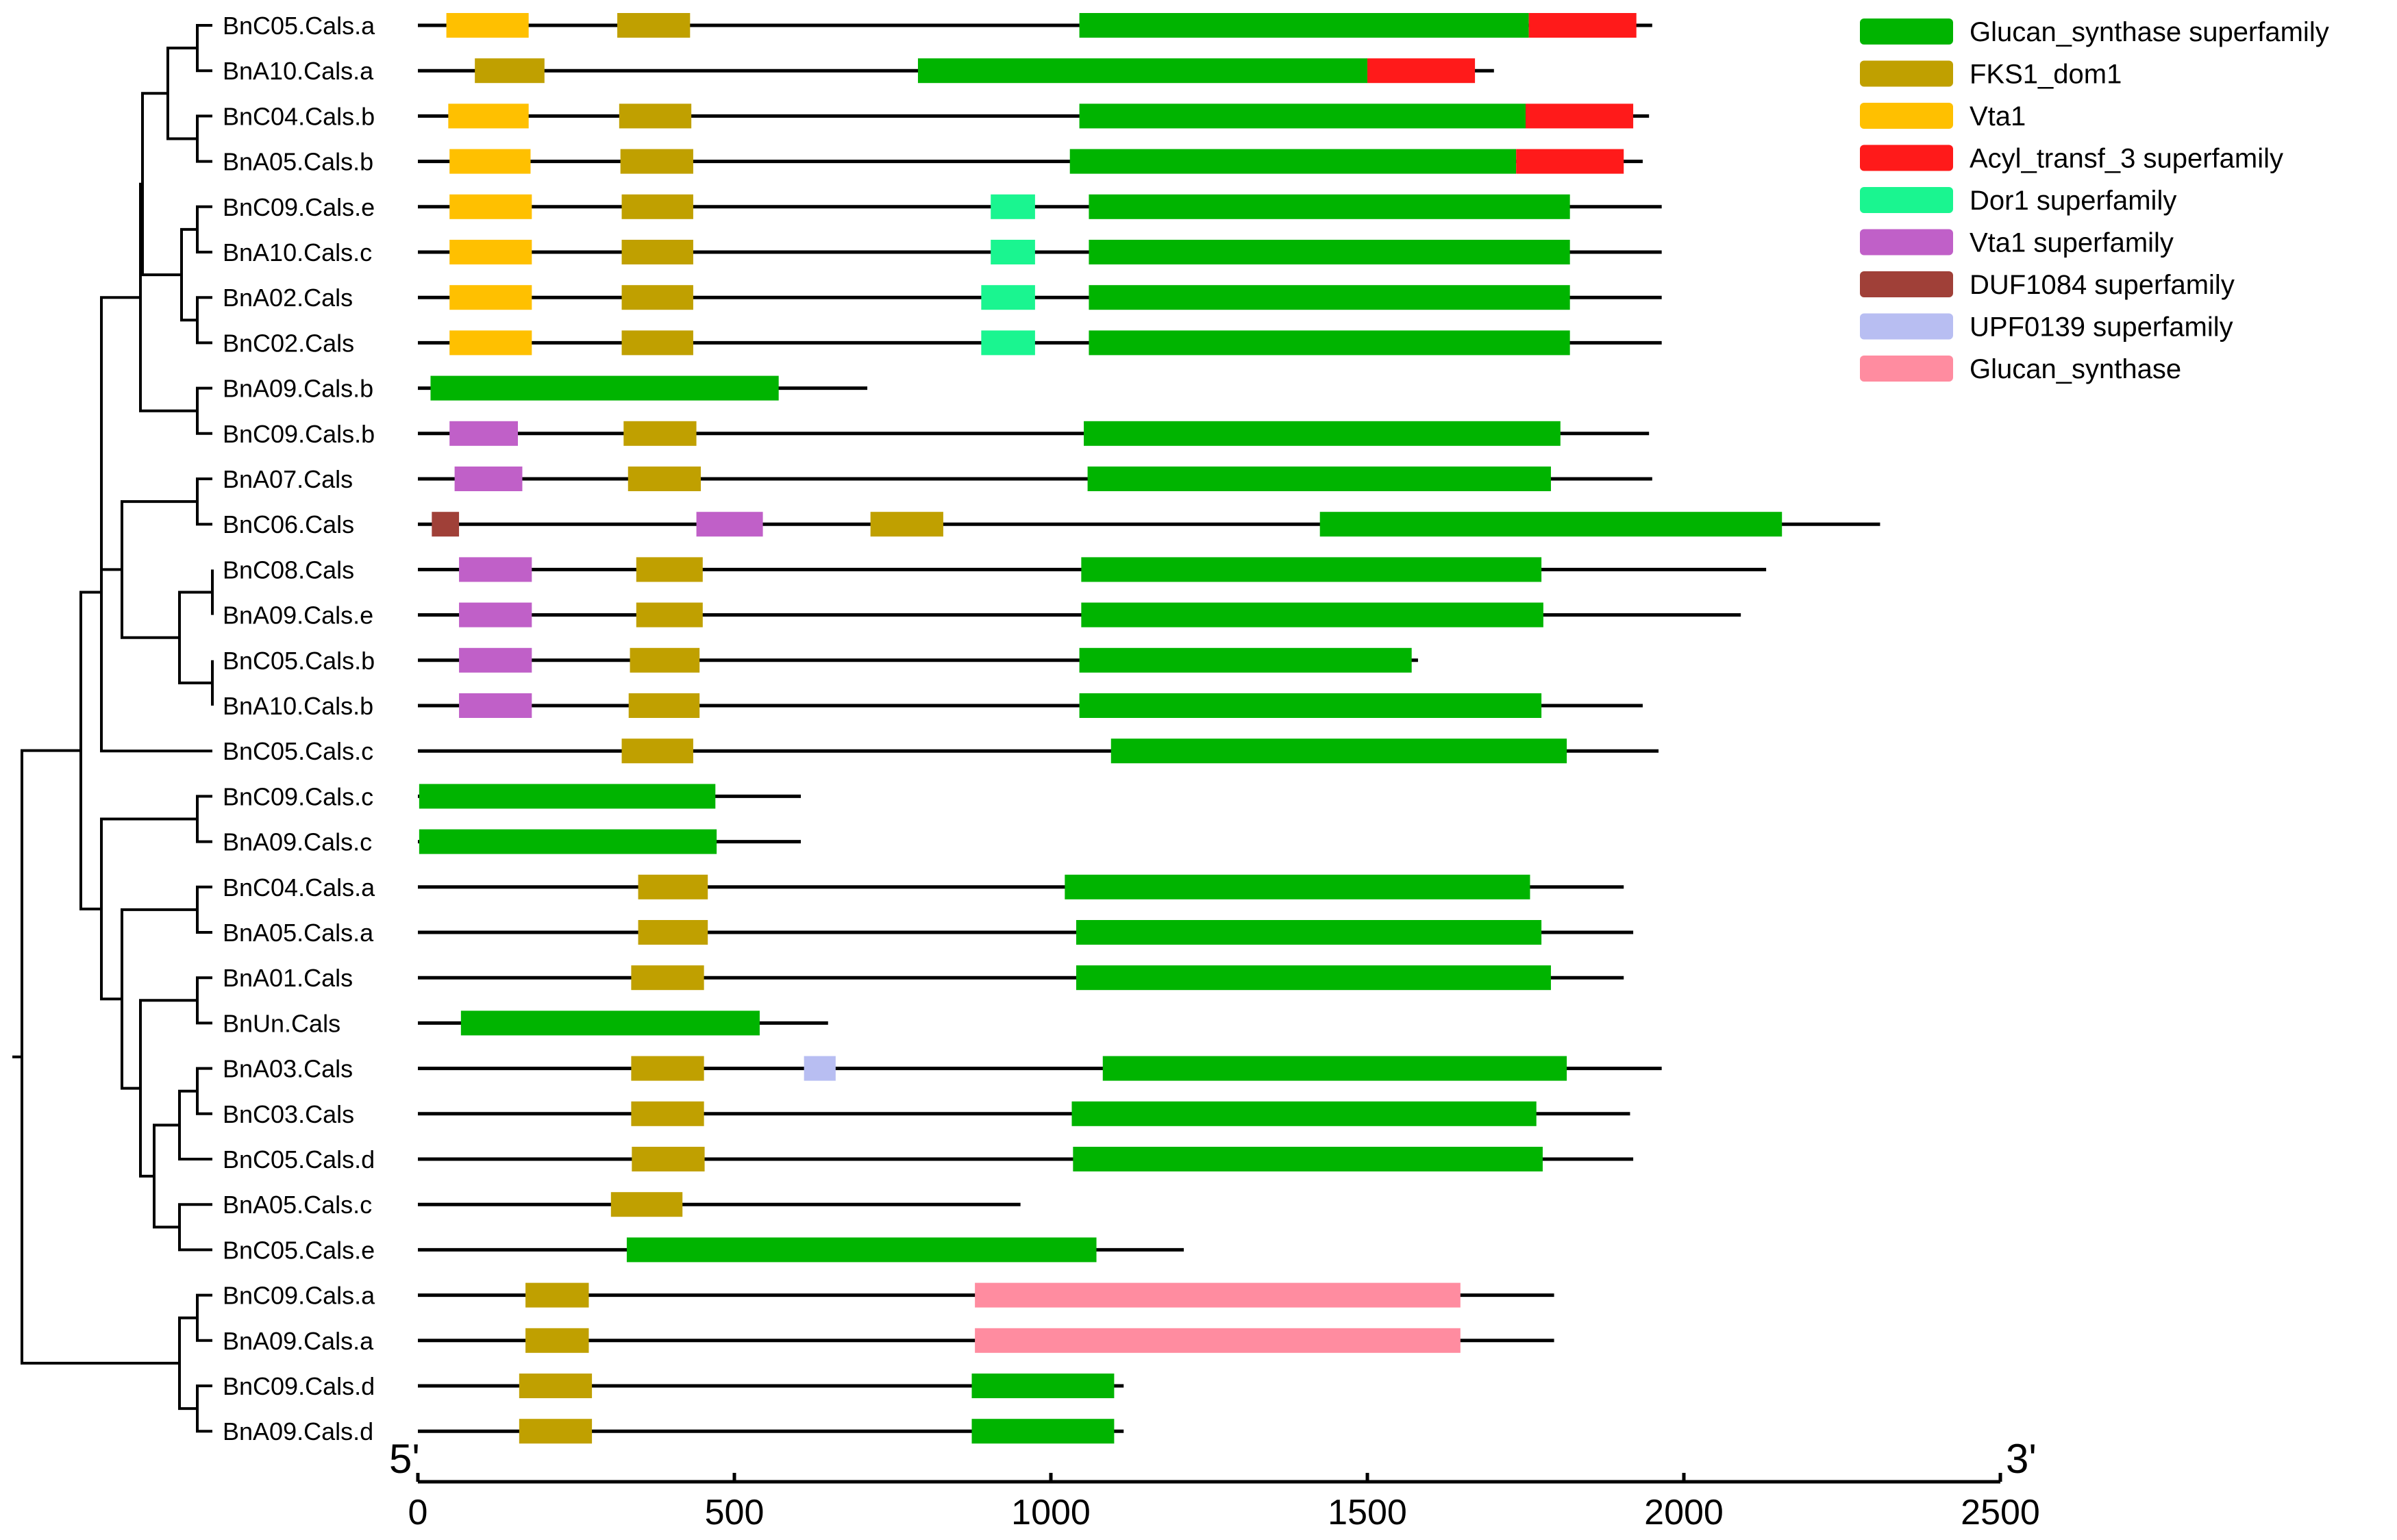 This screenshot has height=1540, width=2397. I want to click on legend-label: Dor1 superfamily, so click(2073, 201).